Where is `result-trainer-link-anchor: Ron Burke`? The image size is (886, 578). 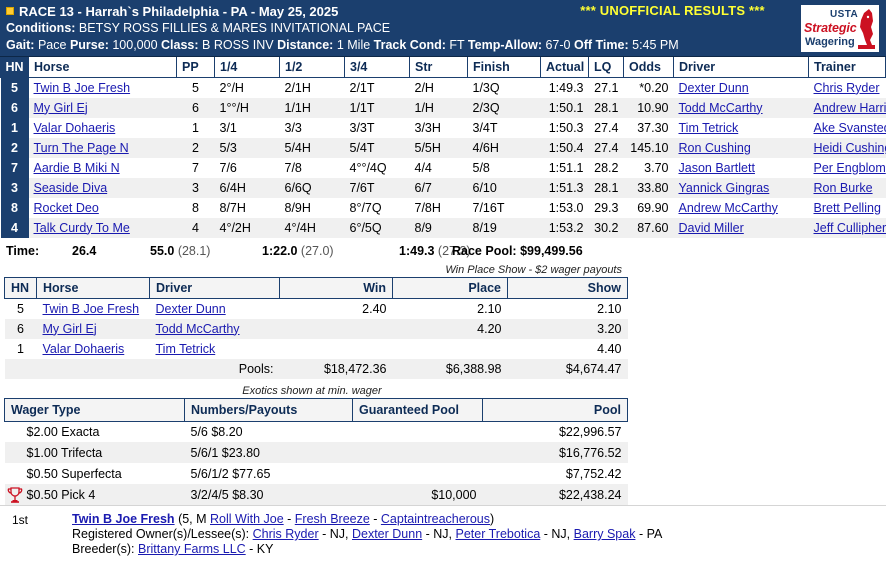
result-trainer-link-anchor: Ron Burke is located at coordinates (843, 187).